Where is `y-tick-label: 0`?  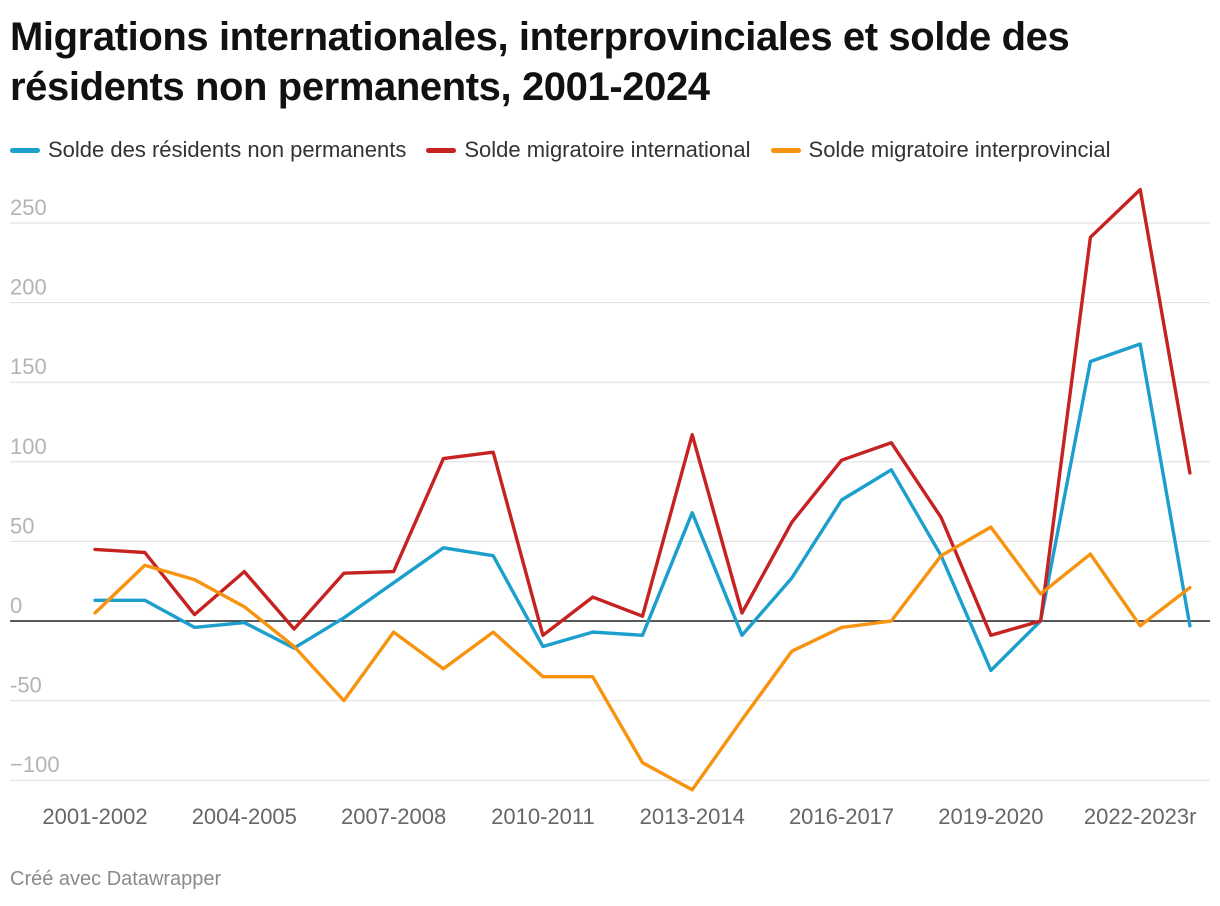 y-tick-label: 0 is located at coordinates (16, 605).